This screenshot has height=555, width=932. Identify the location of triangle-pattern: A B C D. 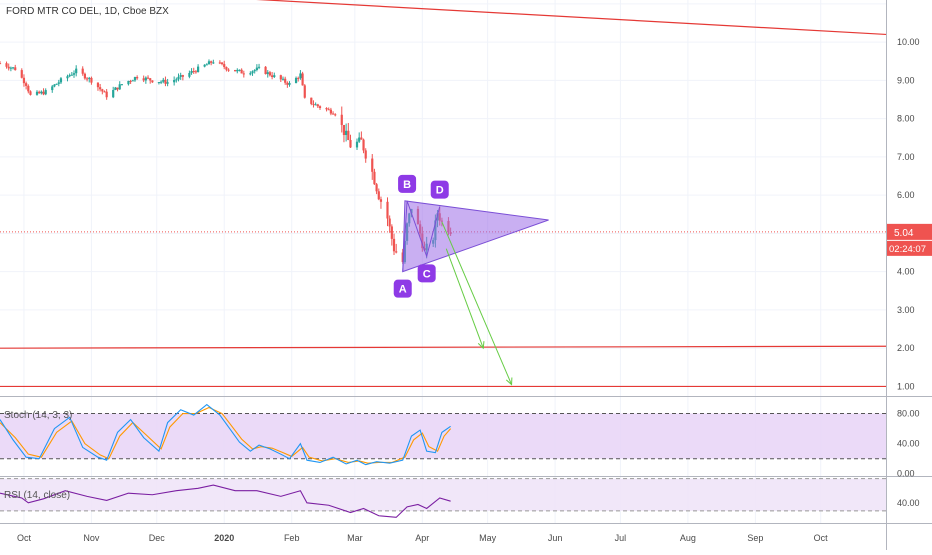
(471, 280).